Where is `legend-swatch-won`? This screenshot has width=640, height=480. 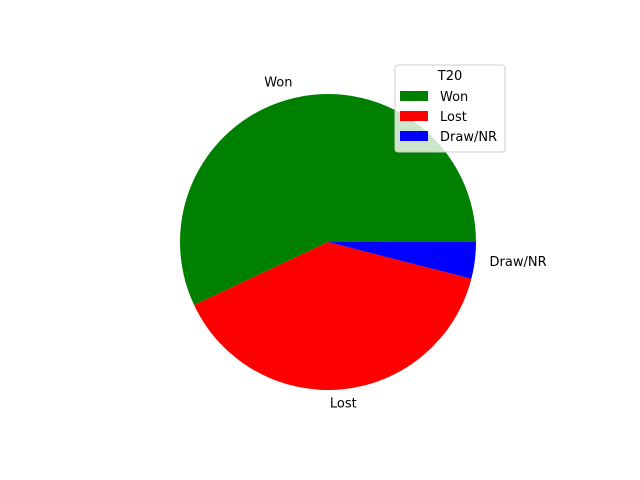 legend-swatch-won is located at coordinates (414, 96).